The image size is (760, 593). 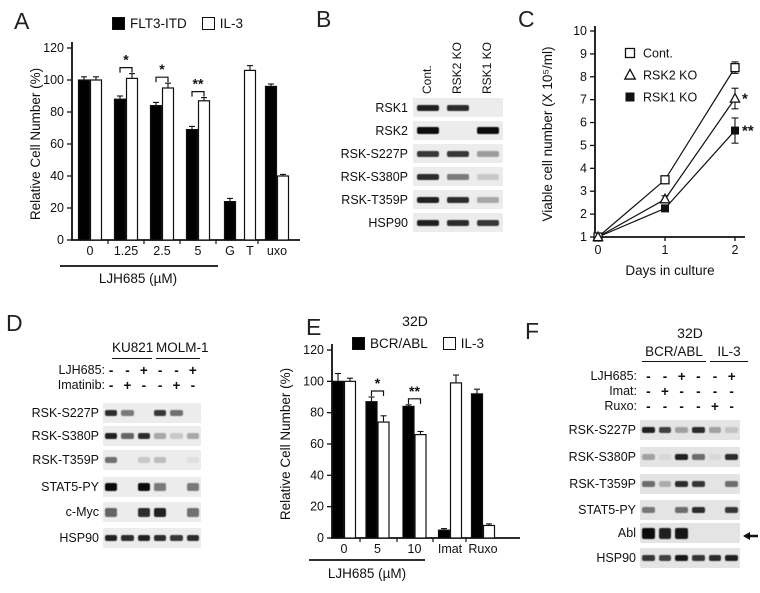 What do you see at coordinates (317, 444) in the screenshot?
I see `y-tick-label: 60` at bounding box center [317, 444].